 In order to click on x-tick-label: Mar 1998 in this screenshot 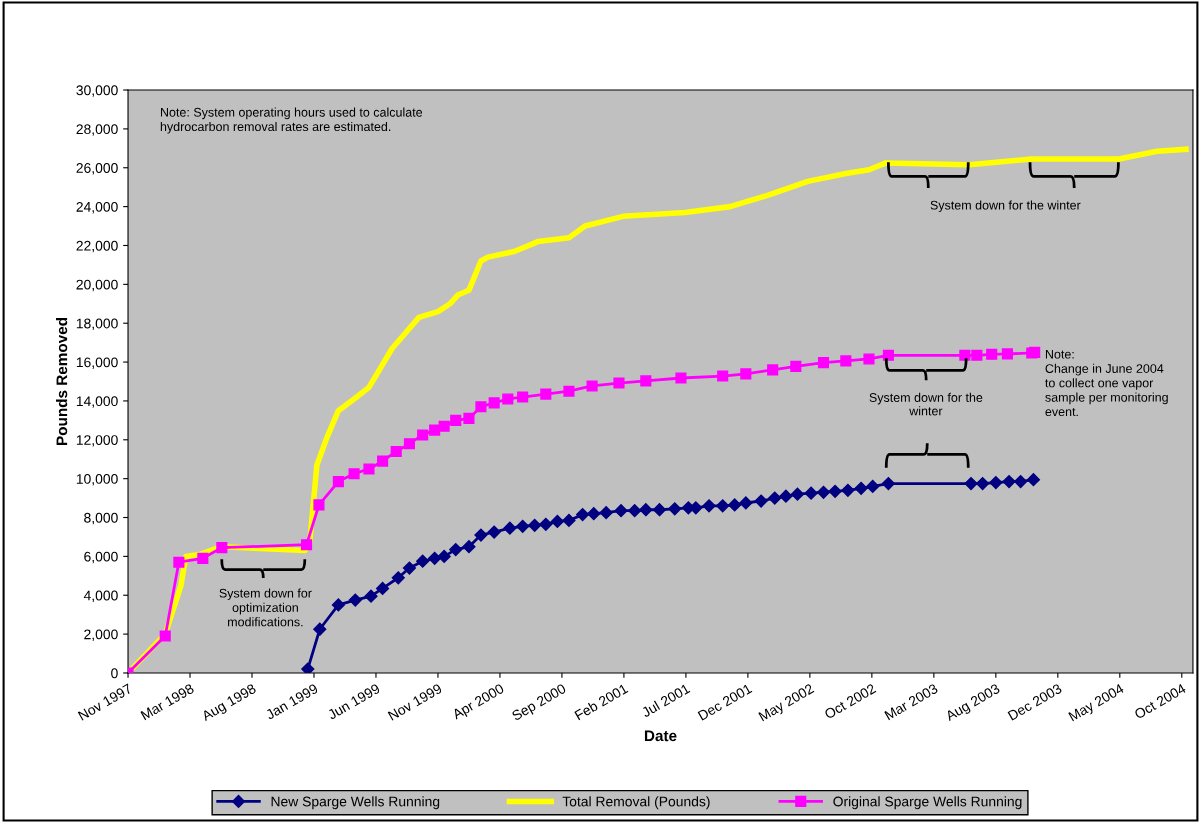, I will do `click(167, 702)`.